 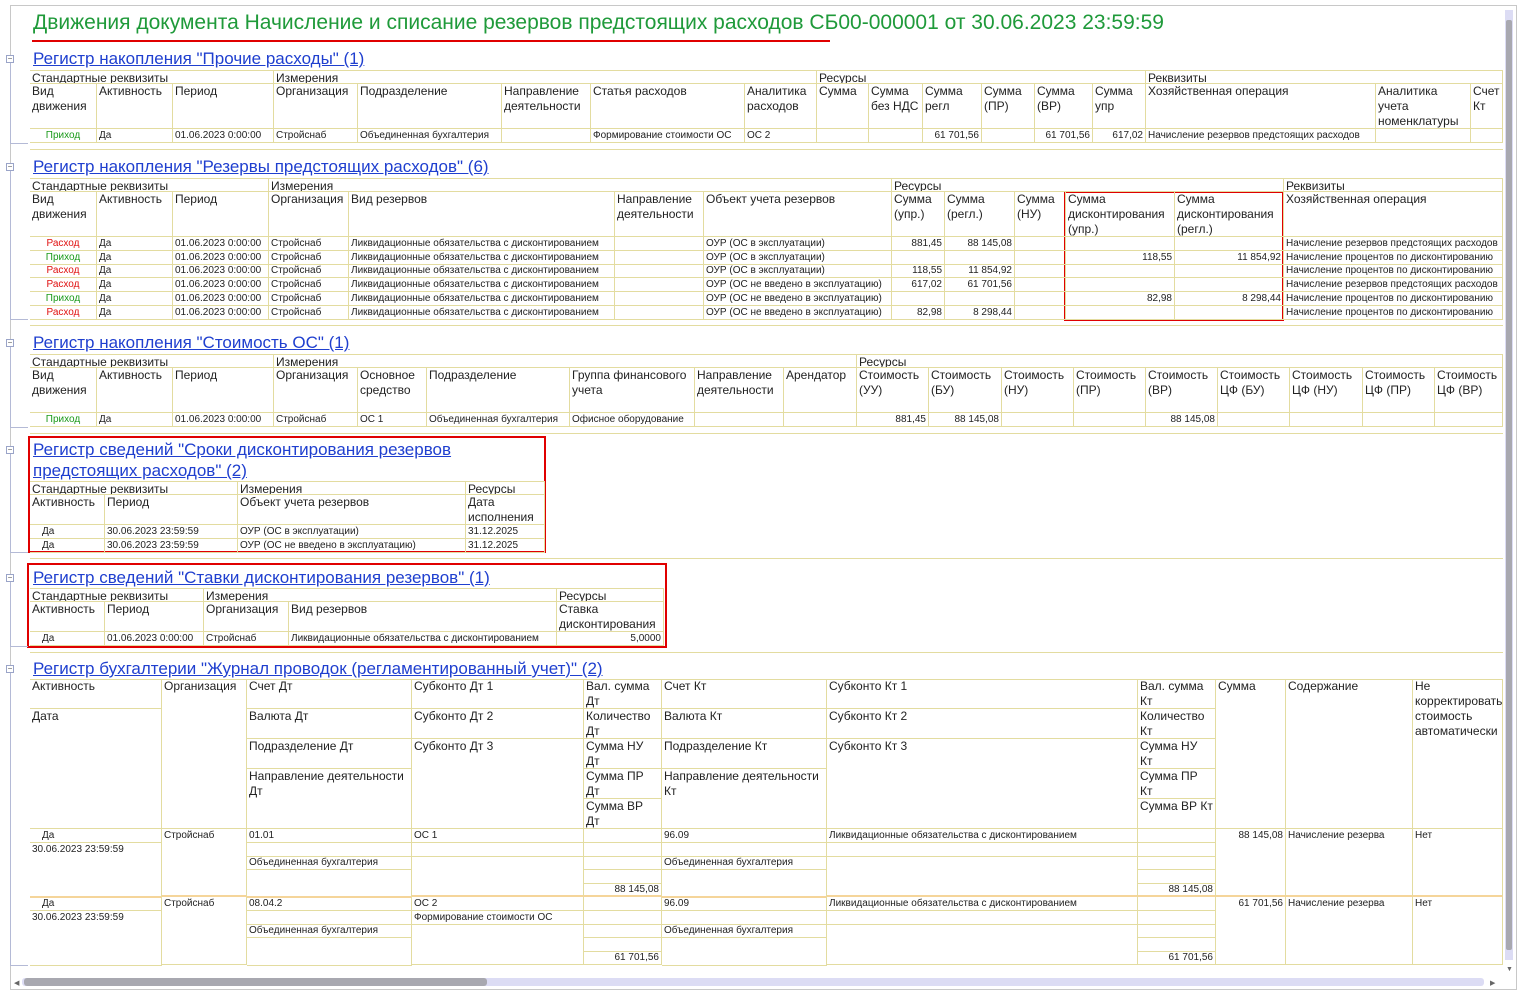 I want to click on vertical-scrollbar-thumb, so click(x=1509, y=485).